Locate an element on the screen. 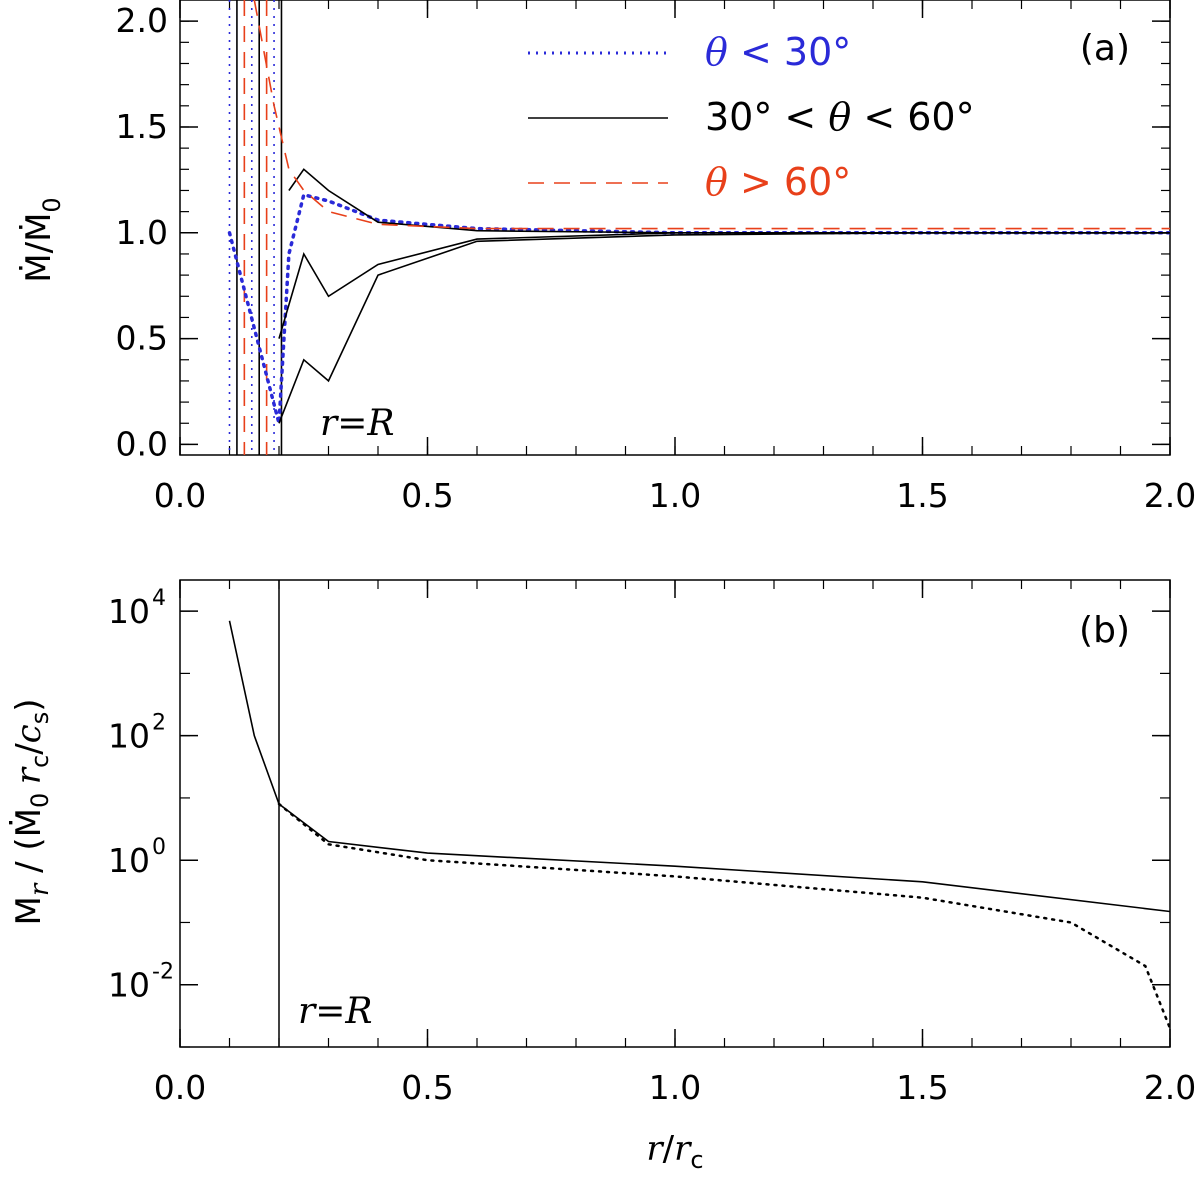 This screenshot has width=1200, height=1177. b-ytick-exponent: 2 is located at coordinates (159, 723).